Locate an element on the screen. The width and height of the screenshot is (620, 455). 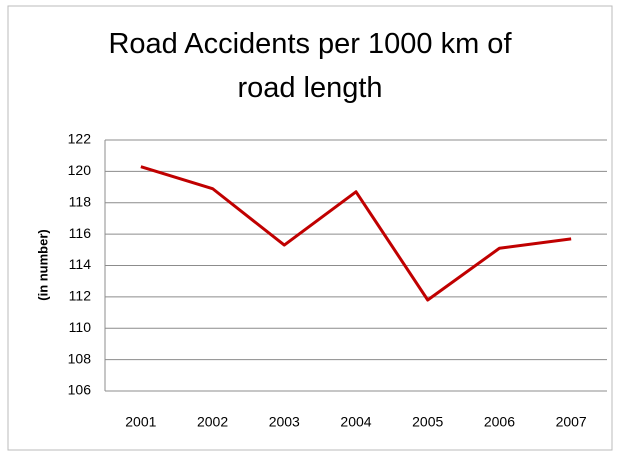
y-axis-label: (in number) is located at coordinates (42, 265).